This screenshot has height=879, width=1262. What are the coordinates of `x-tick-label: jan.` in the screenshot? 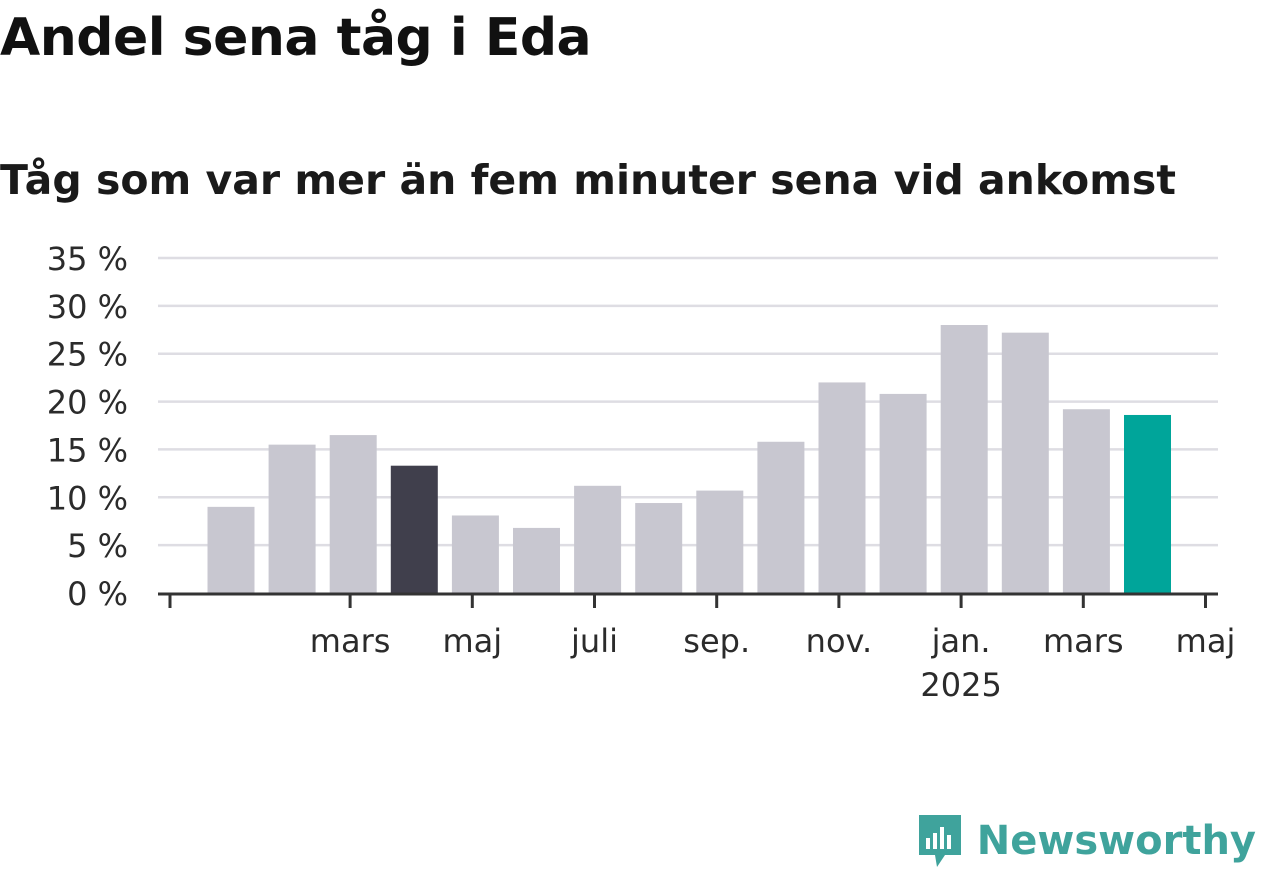 It's located at (961, 641).